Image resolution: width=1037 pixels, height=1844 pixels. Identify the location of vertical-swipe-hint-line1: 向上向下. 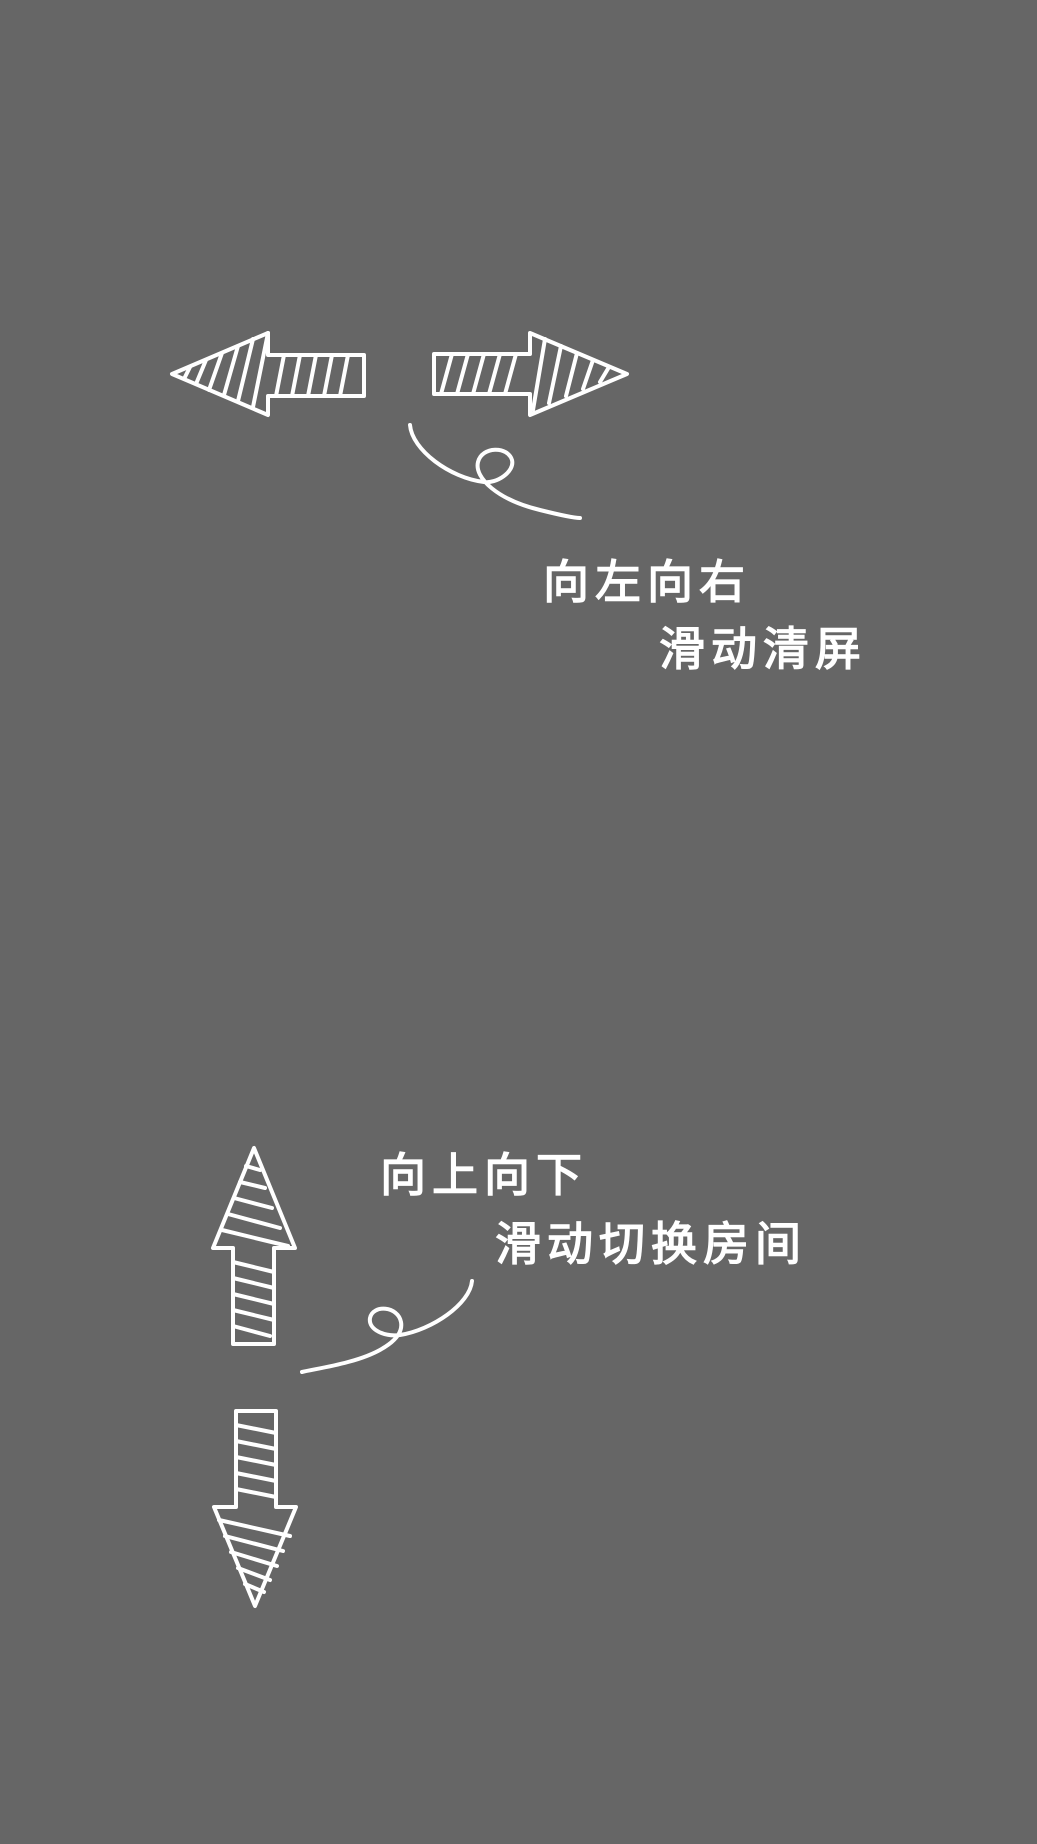
(484, 1175).